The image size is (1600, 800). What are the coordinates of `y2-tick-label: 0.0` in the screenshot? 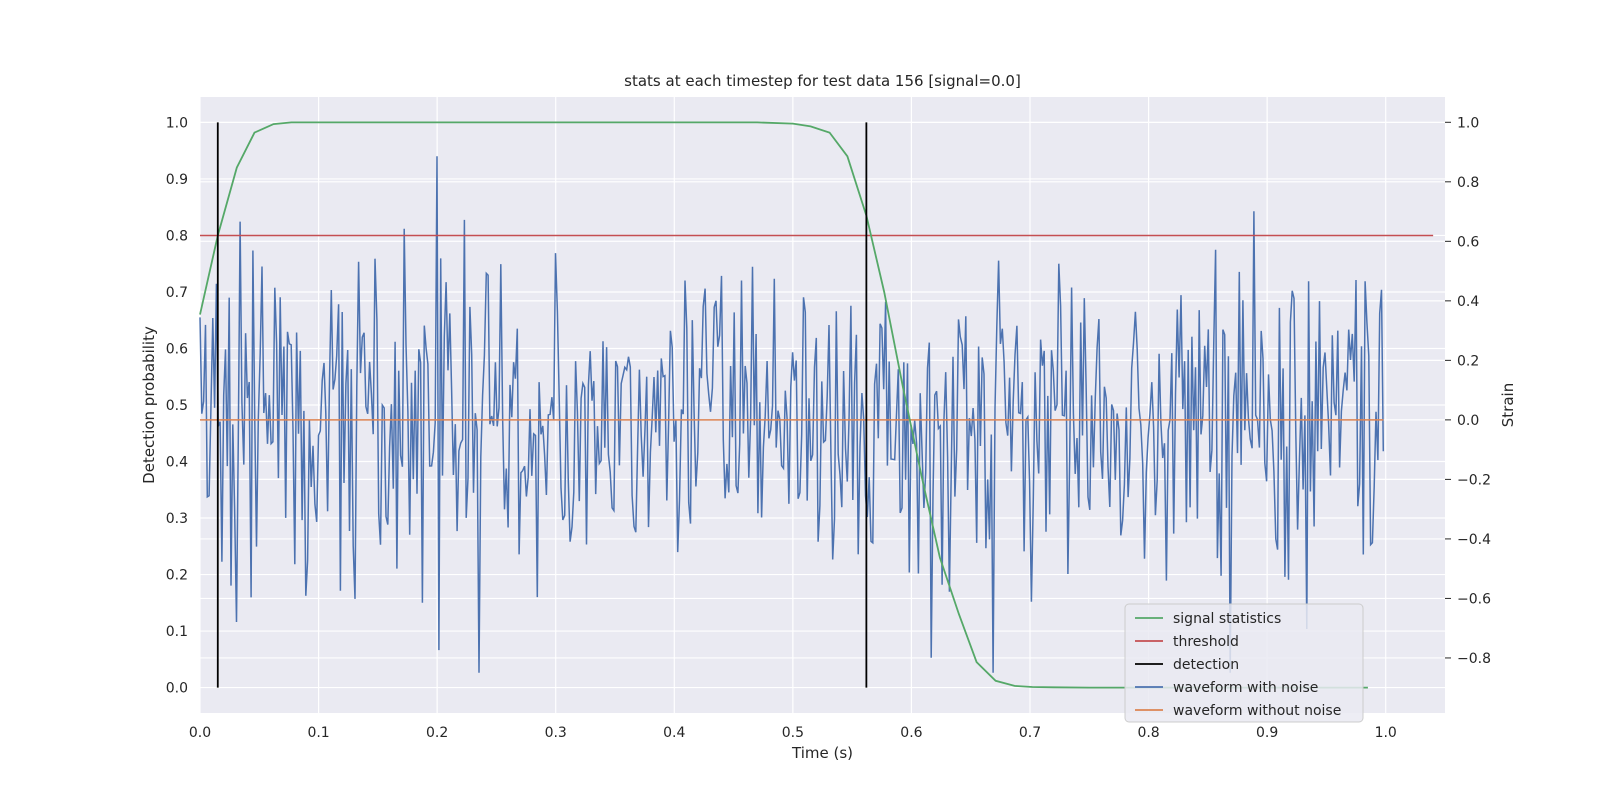 It's located at (1468, 421).